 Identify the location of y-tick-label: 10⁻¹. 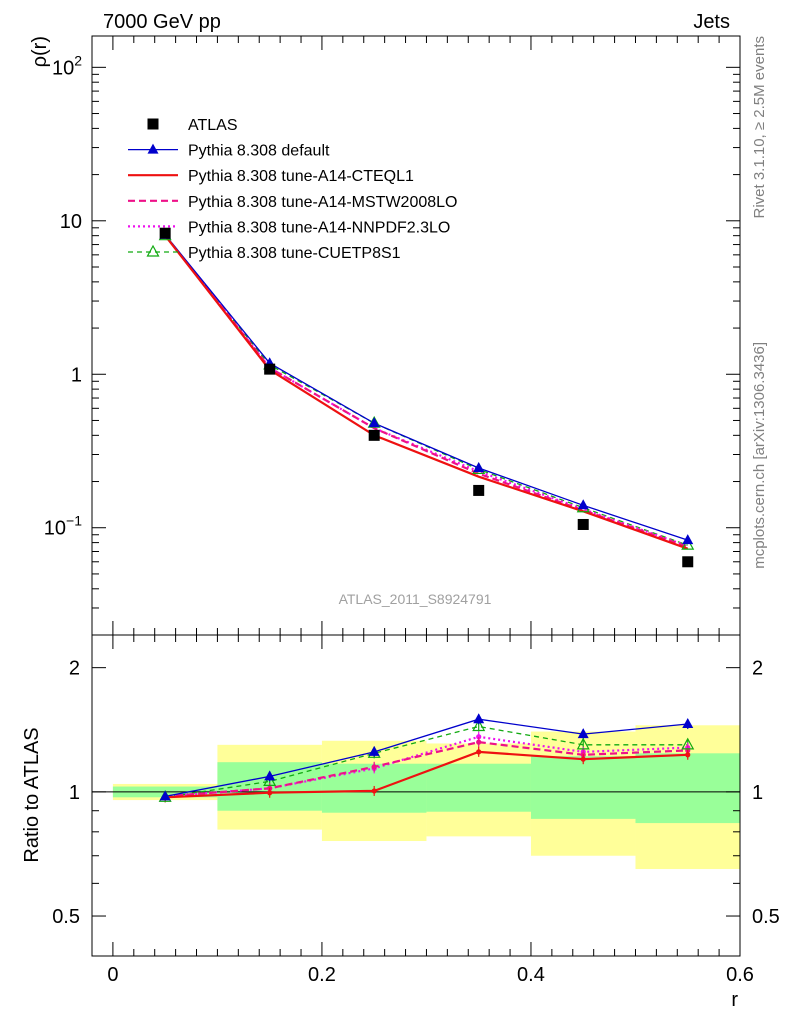
(63, 526).